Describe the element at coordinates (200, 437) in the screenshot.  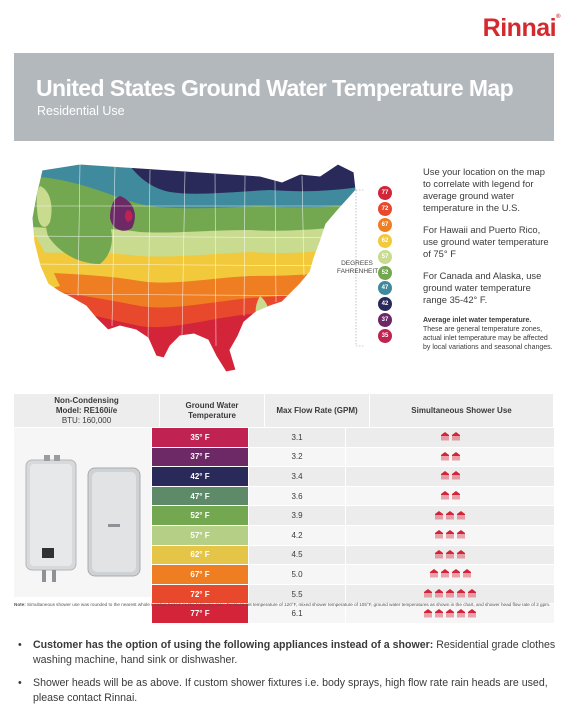
I see `row-temperature: 35° F` at that location.